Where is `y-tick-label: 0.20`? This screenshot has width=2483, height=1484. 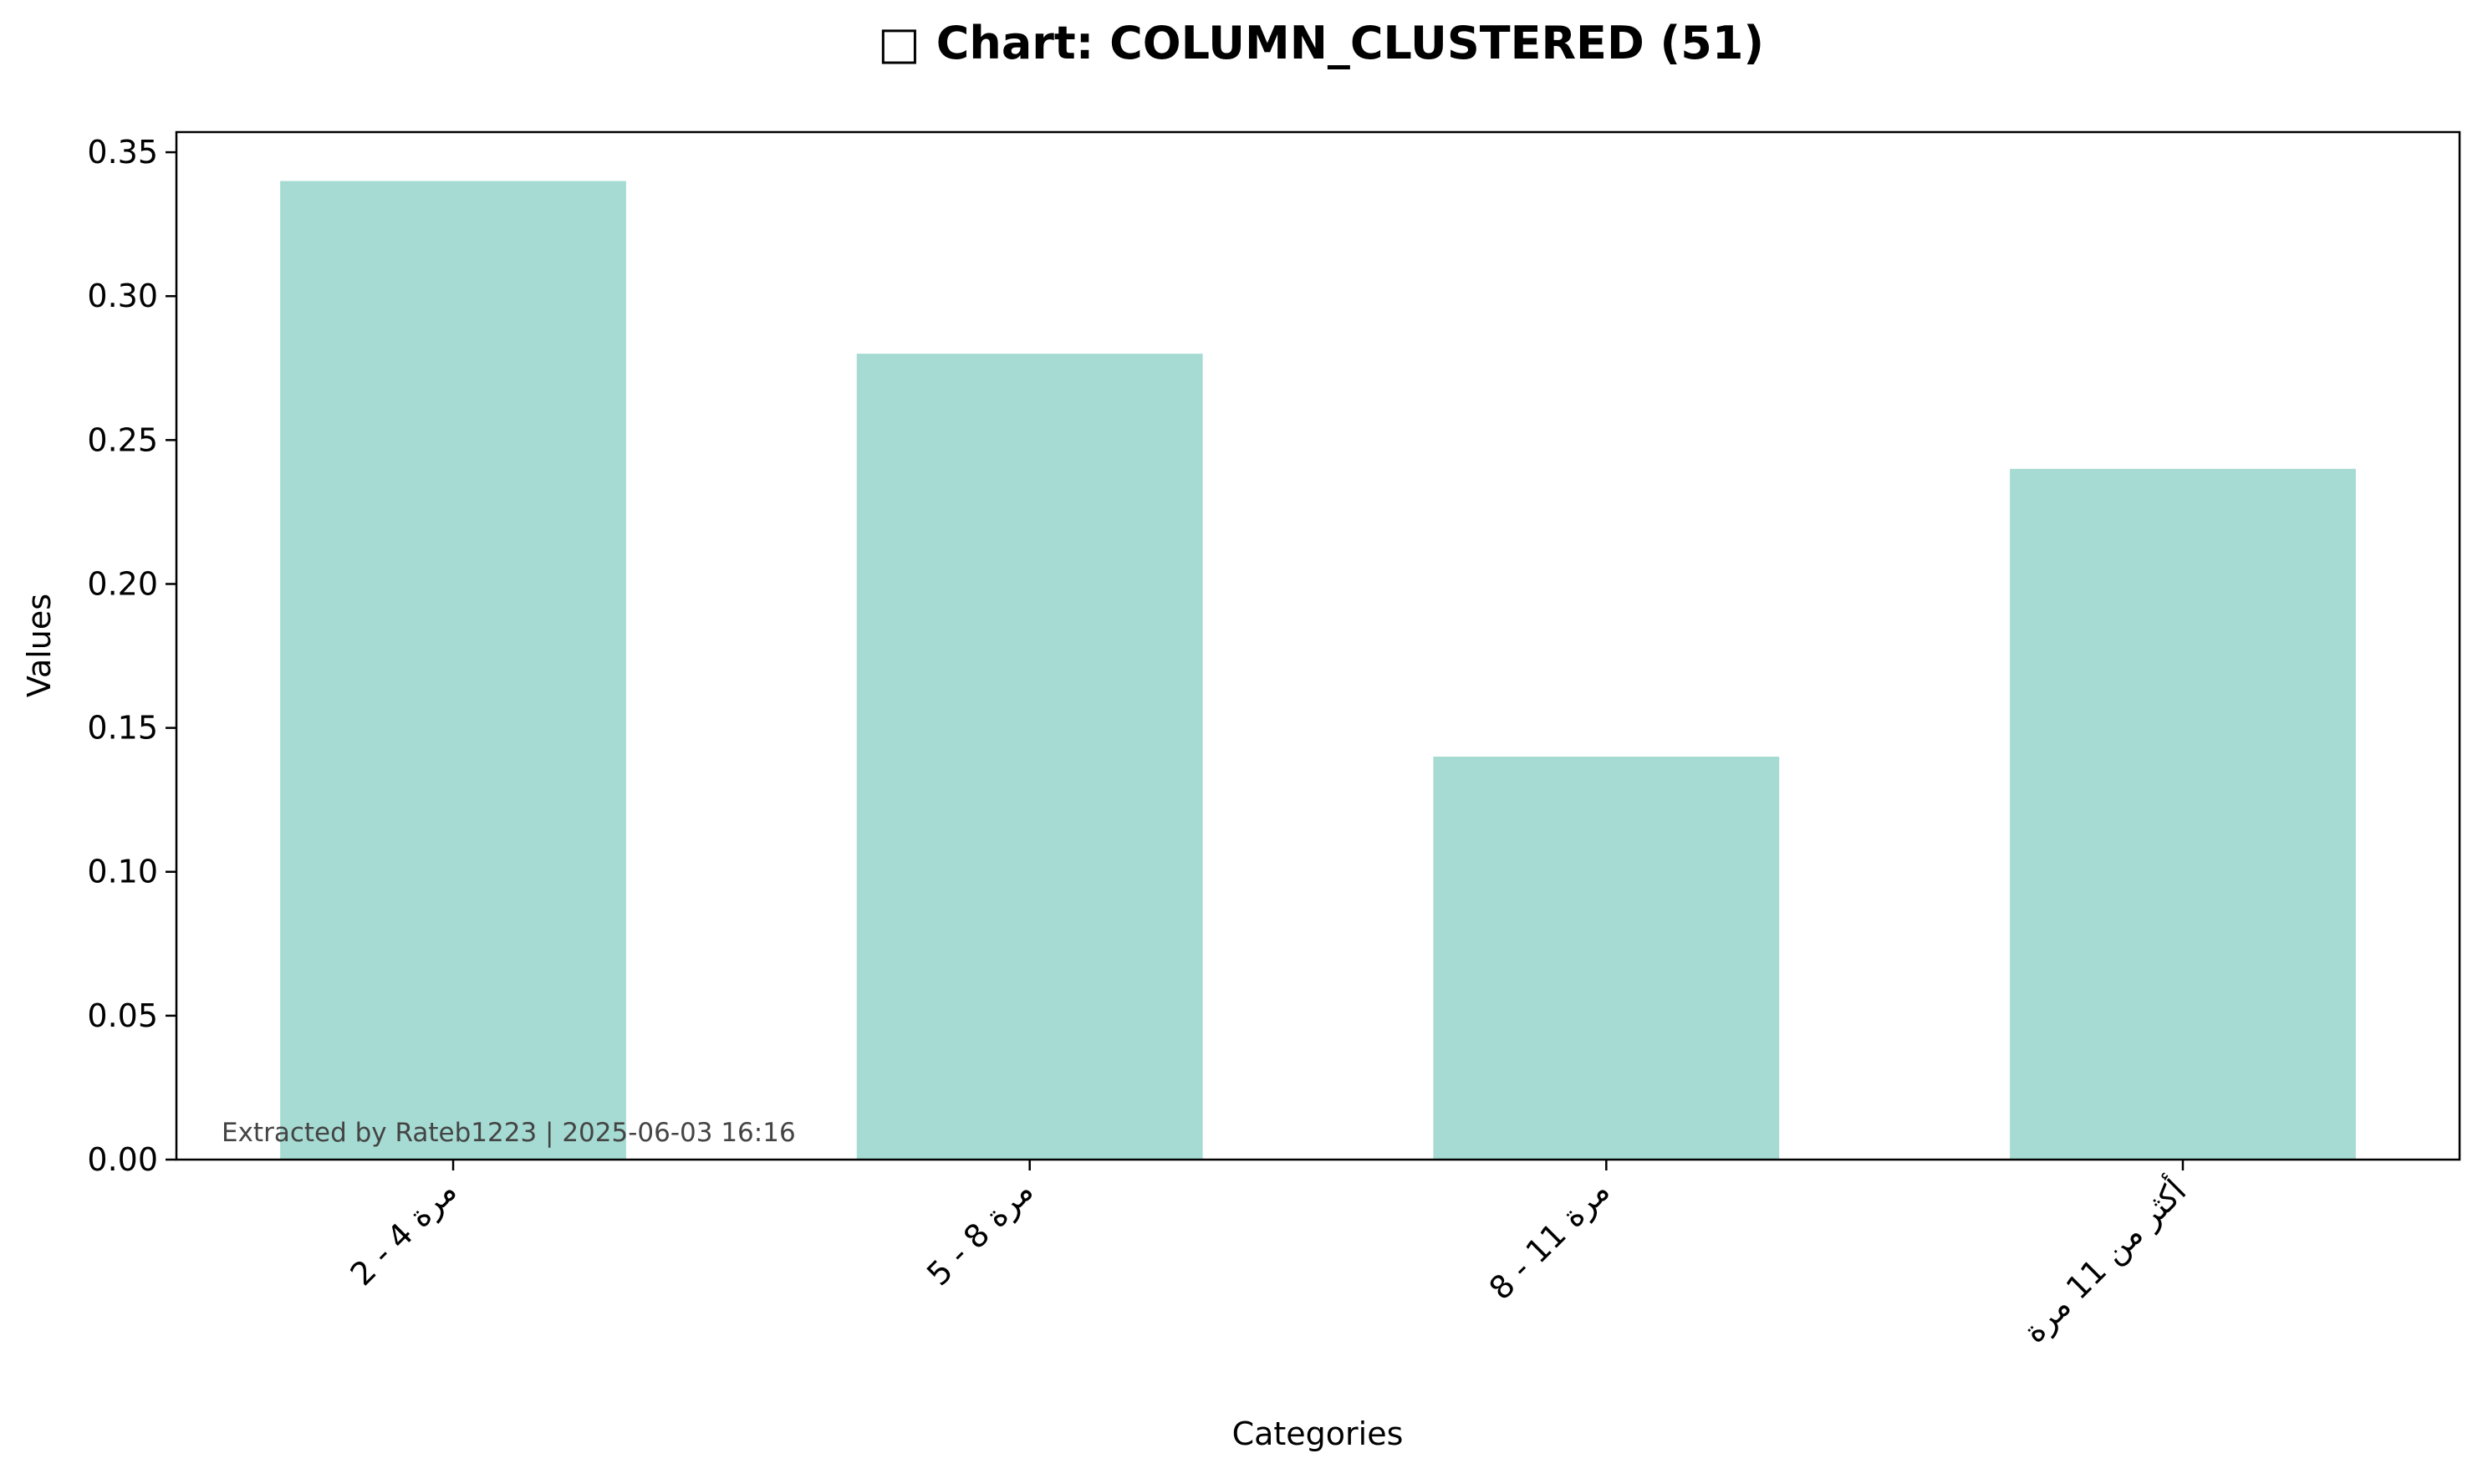
y-tick-label: 0.20 is located at coordinates (122, 583).